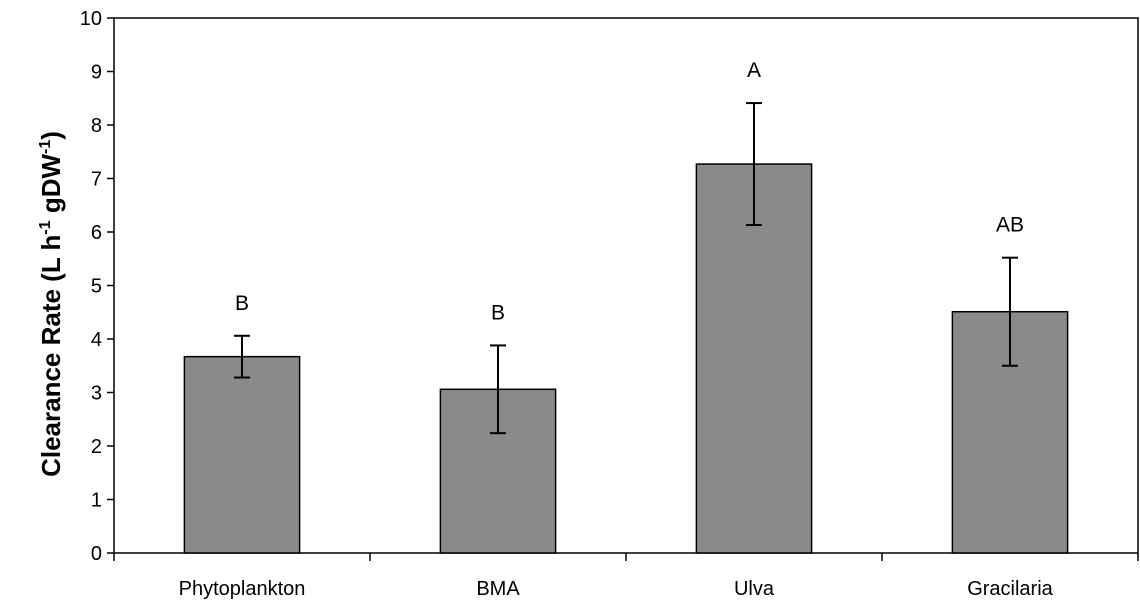 The image size is (1140, 607). Describe the element at coordinates (754, 70) in the screenshot. I see `significance-label: A` at that location.